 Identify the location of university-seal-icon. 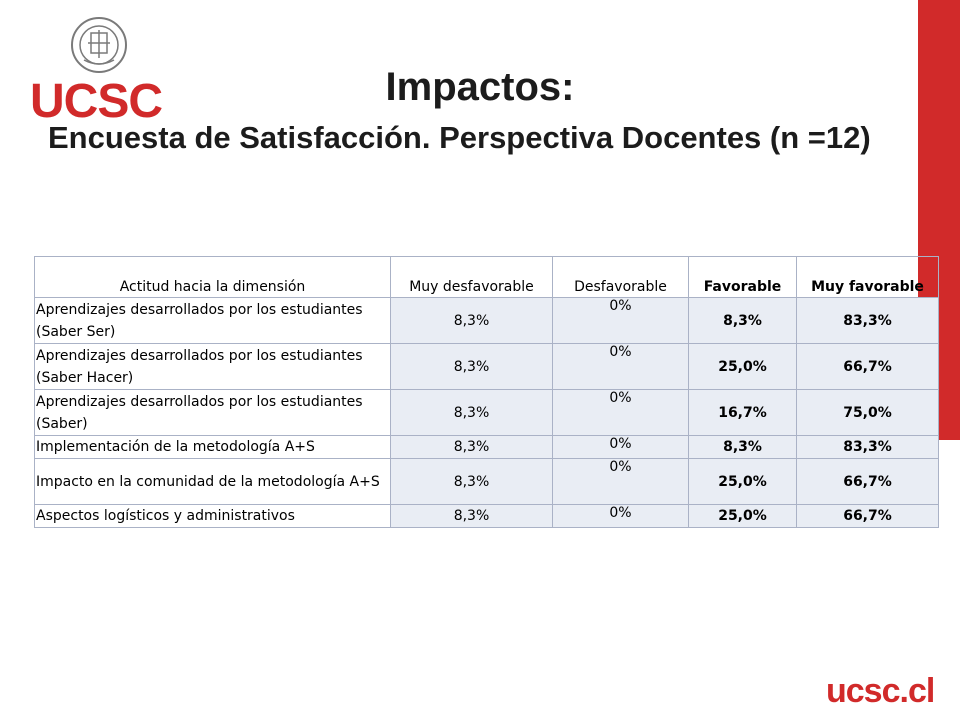
(99, 45).